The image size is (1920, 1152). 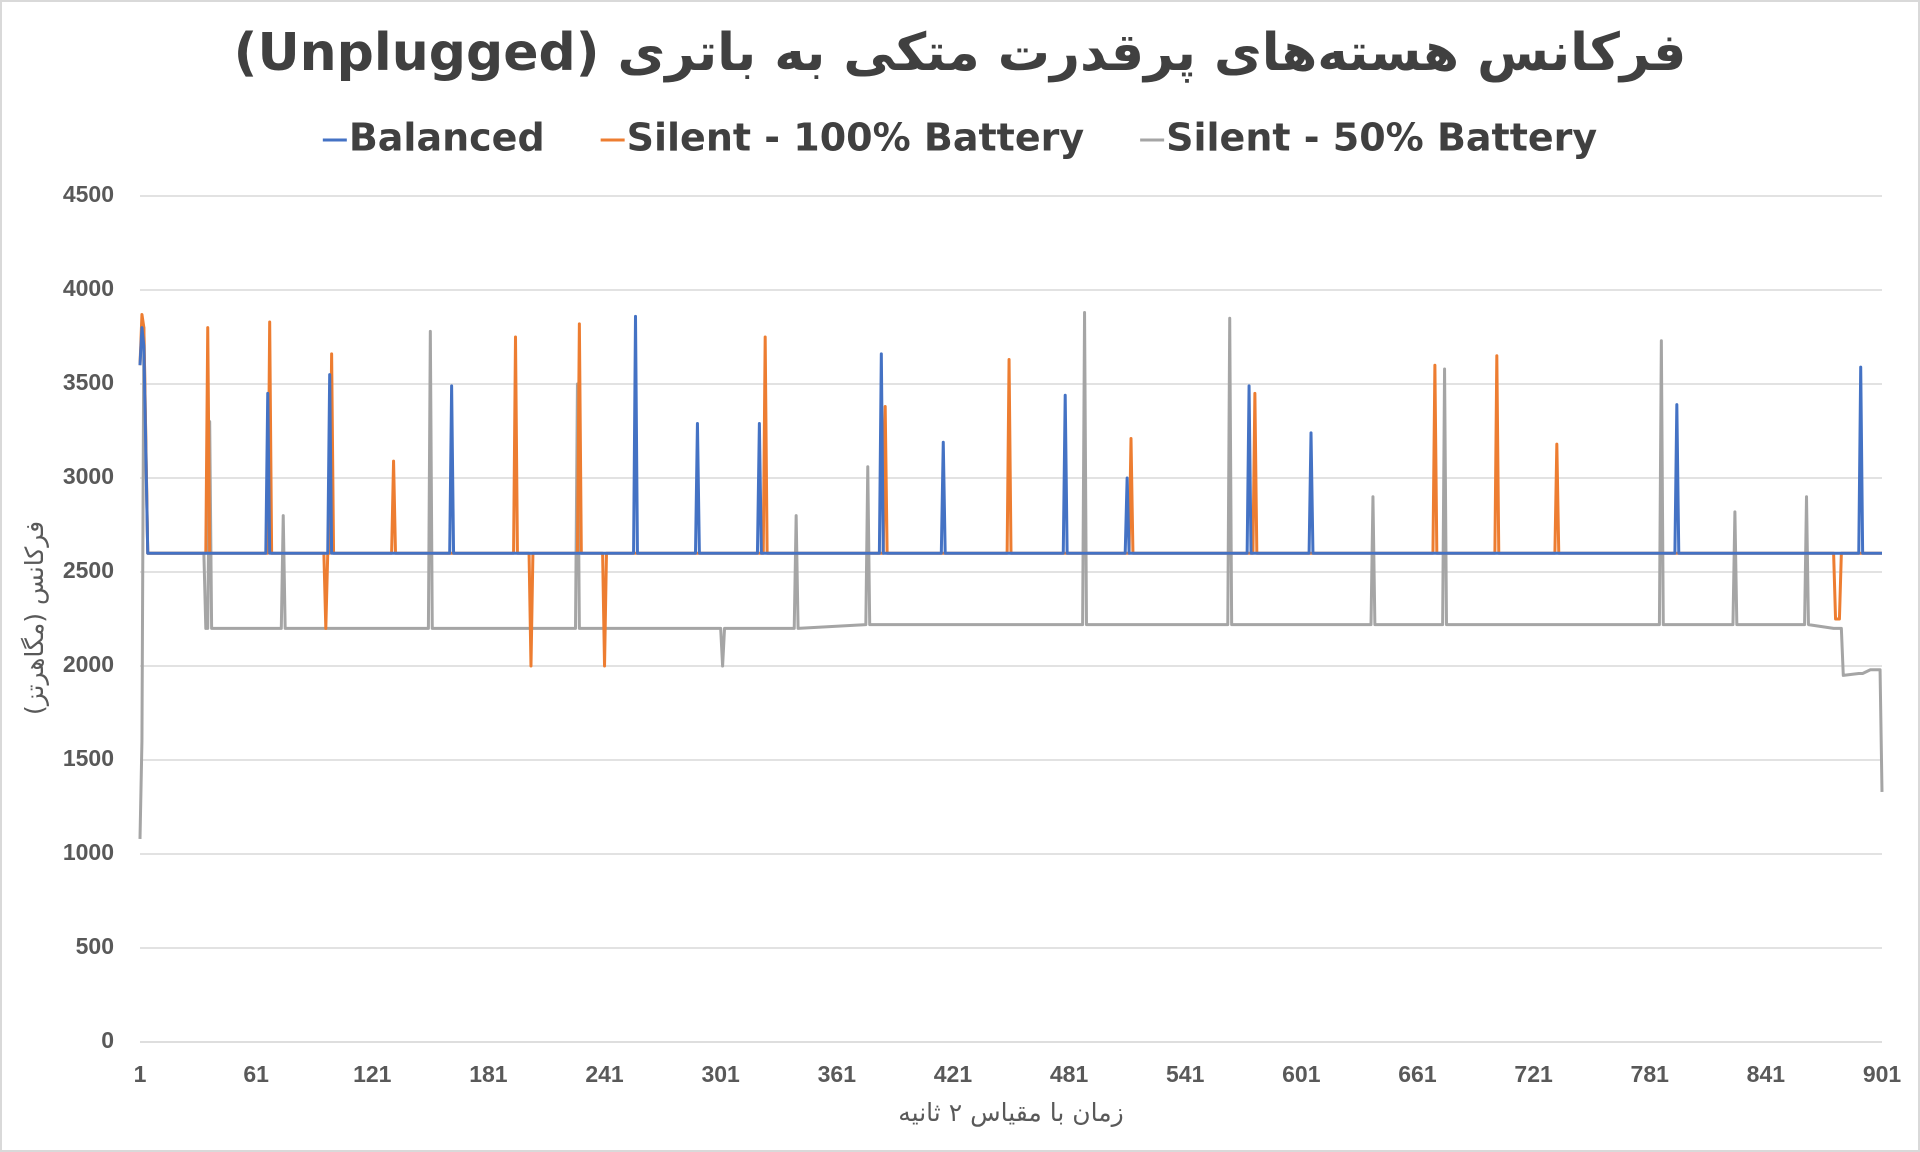 What do you see at coordinates (88, 476) in the screenshot?
I see `y-tick-label: 3000` at bounding box center [88, 476].